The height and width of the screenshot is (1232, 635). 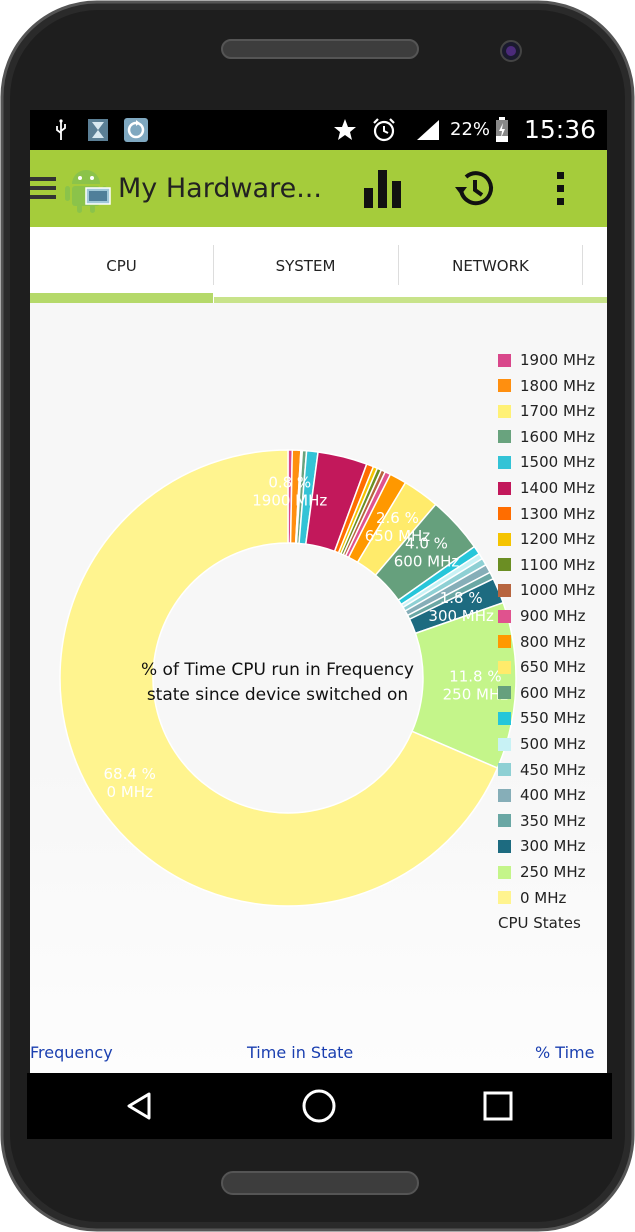 What do you see at coordinates (121, 266) in the screenshot?
I see `tab-cpu: CPU` at bounding box center [121, 266].